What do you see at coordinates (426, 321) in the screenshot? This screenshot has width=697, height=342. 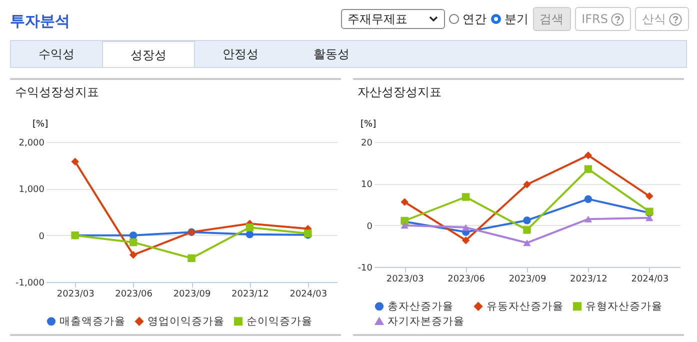 I see `legend-label: 자기자본증가율` at bounding box center [426, 321].